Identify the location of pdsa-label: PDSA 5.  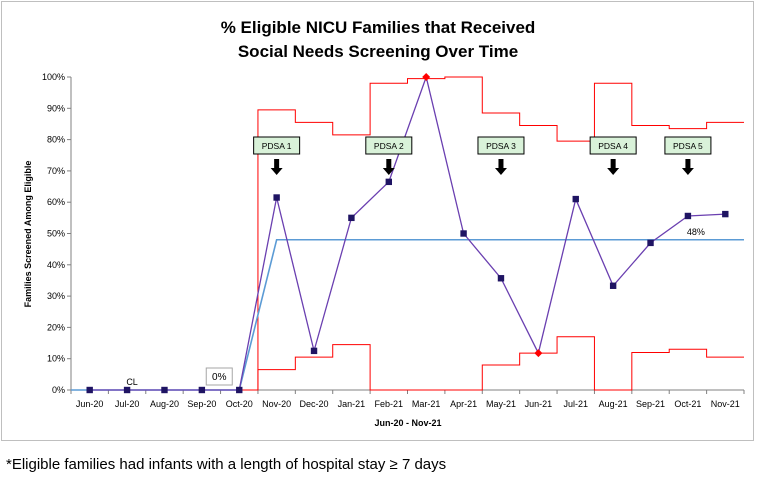
(688, 146).